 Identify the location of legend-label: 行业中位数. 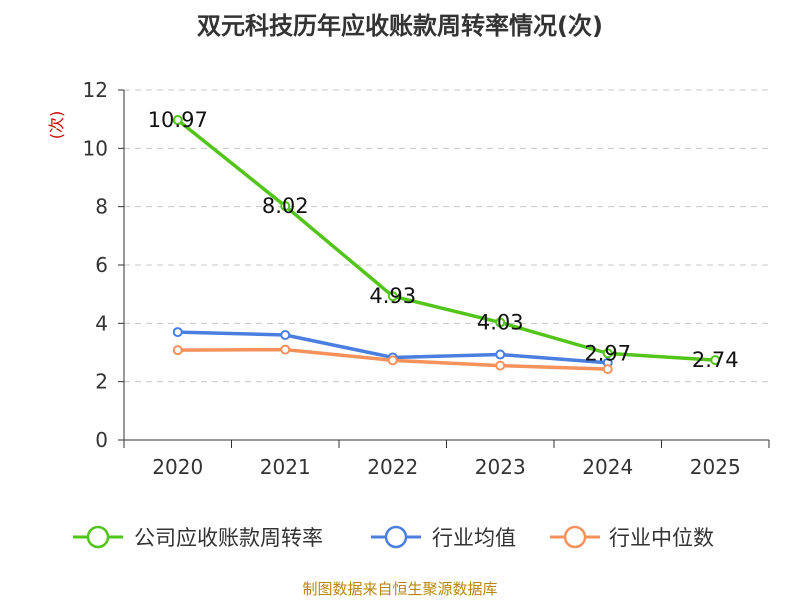
(661, 538).